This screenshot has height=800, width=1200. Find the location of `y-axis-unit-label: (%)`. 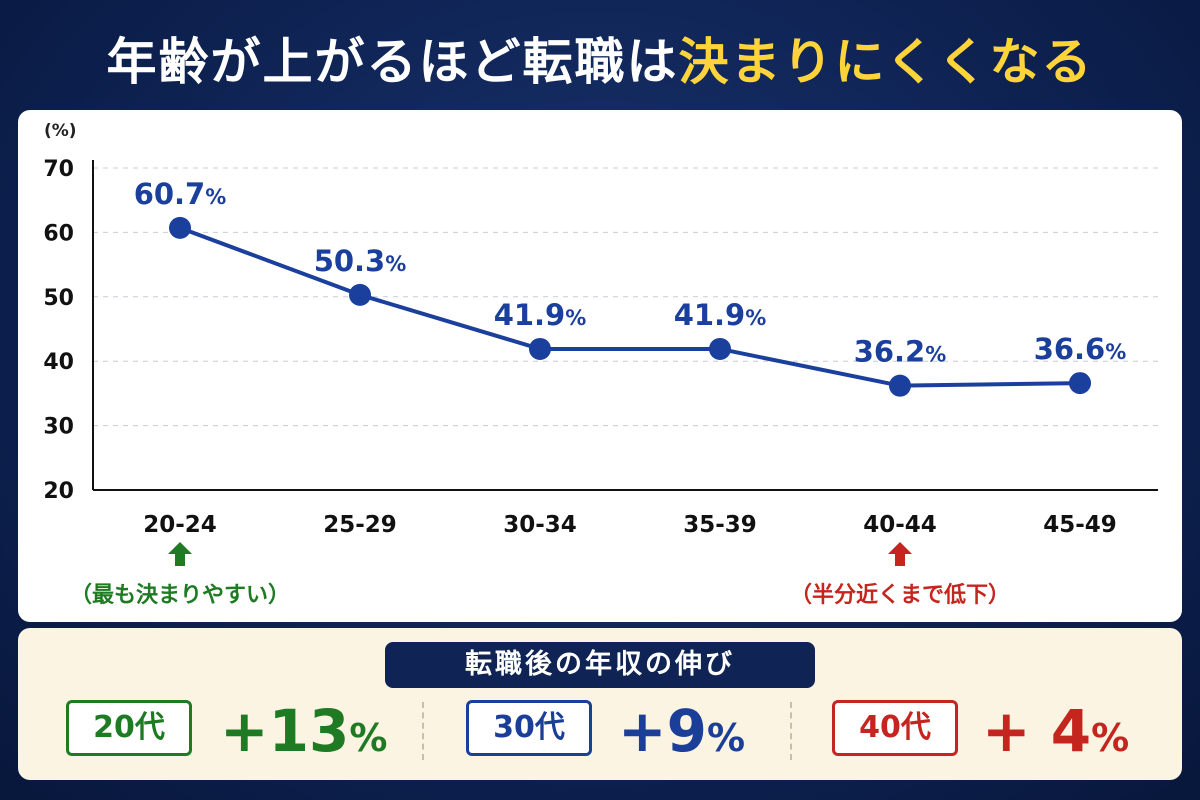

y-axis-unit-label: (%) is located at coordinates (60, 131).